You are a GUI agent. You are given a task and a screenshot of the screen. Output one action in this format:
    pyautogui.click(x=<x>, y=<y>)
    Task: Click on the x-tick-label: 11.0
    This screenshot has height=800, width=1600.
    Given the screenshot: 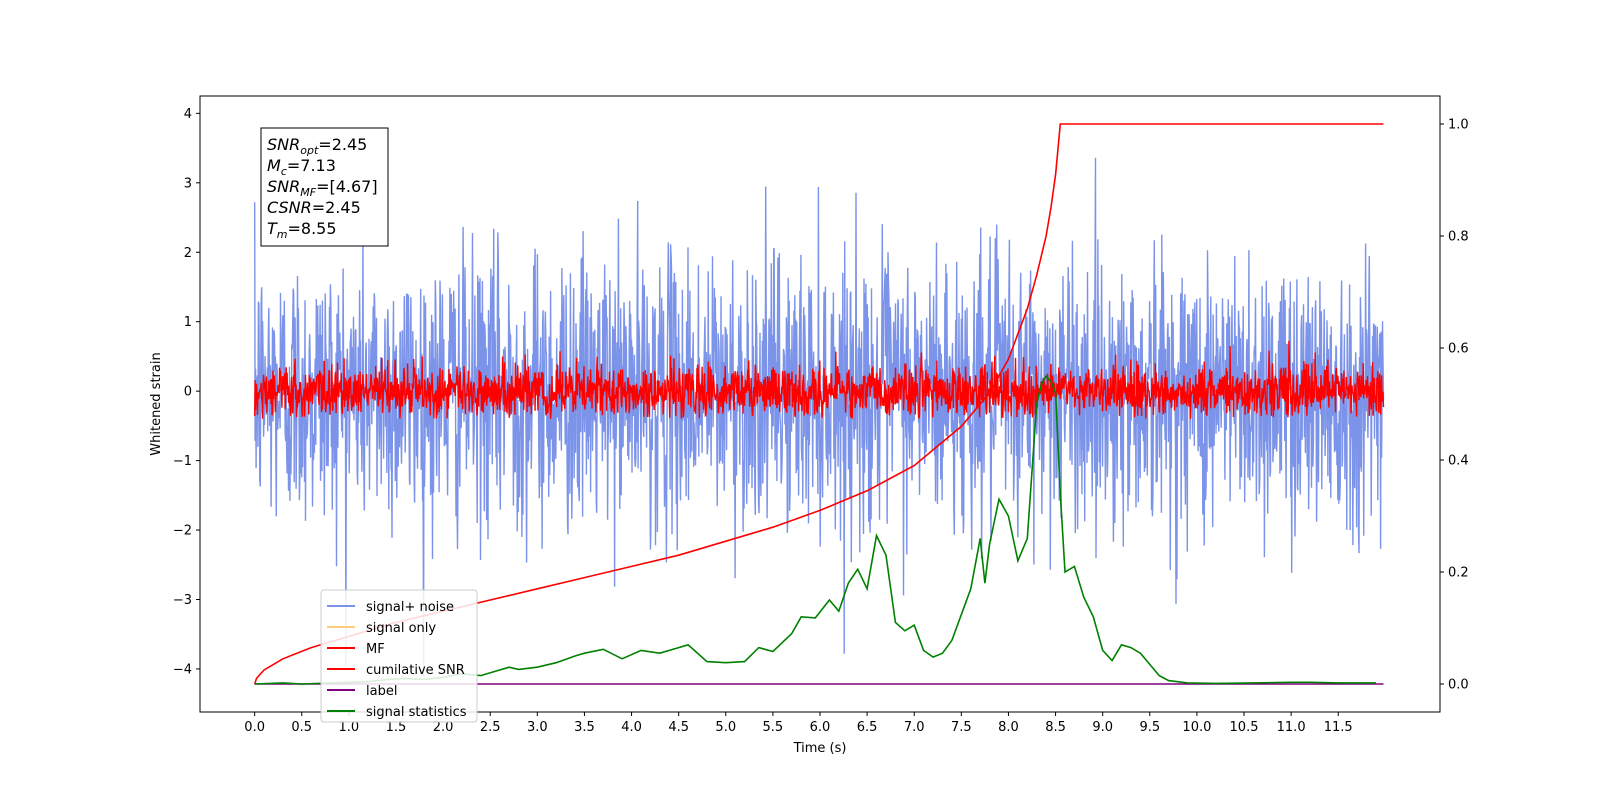 What is the action you would take?
    pyautogui.click(x=1291, y=727)
    